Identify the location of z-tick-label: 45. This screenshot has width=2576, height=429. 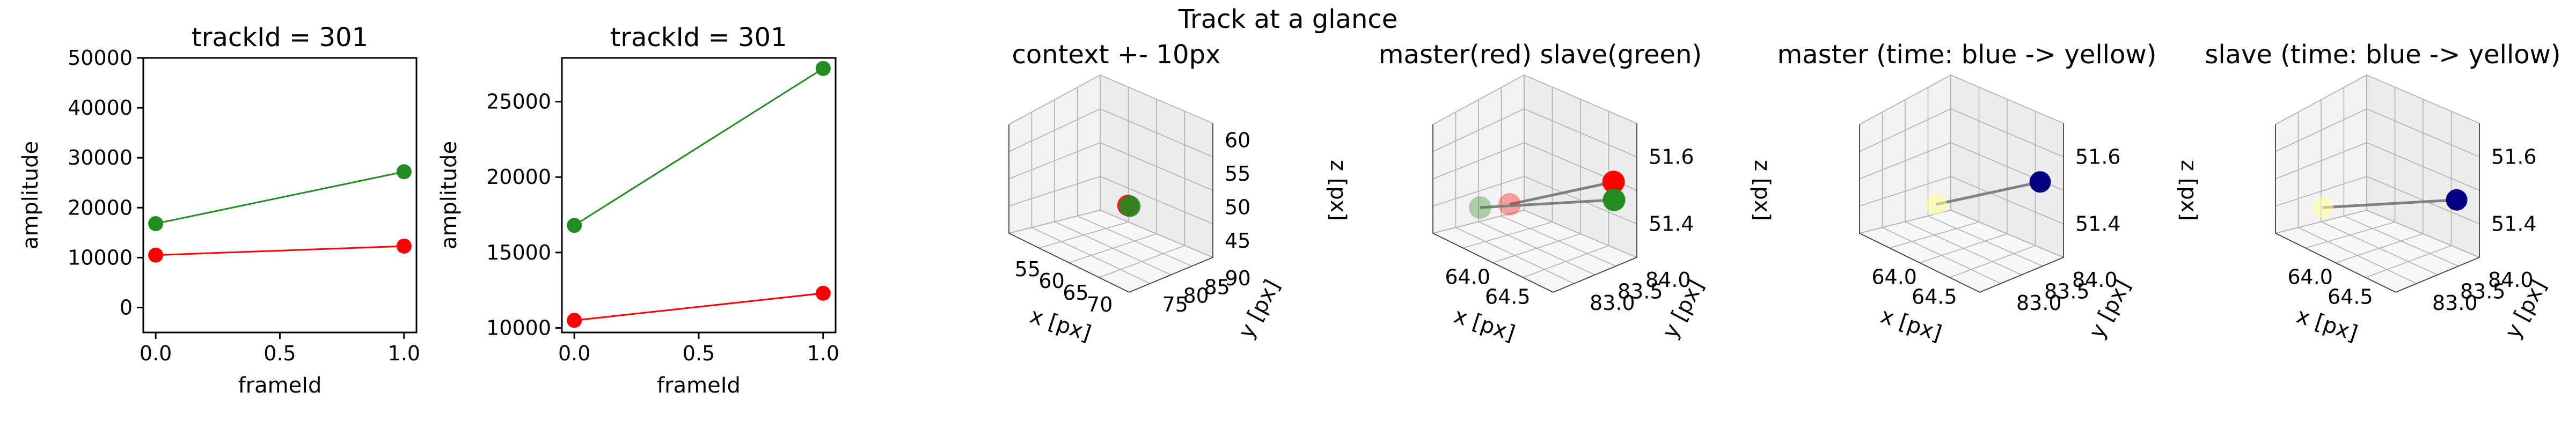
(1237, 241).